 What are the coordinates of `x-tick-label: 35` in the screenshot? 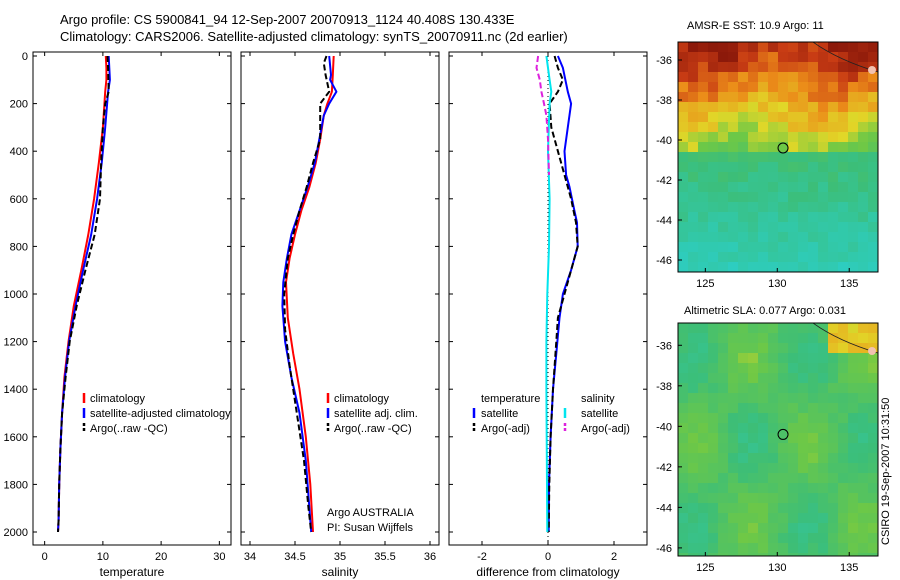 It's located at (340, 557).